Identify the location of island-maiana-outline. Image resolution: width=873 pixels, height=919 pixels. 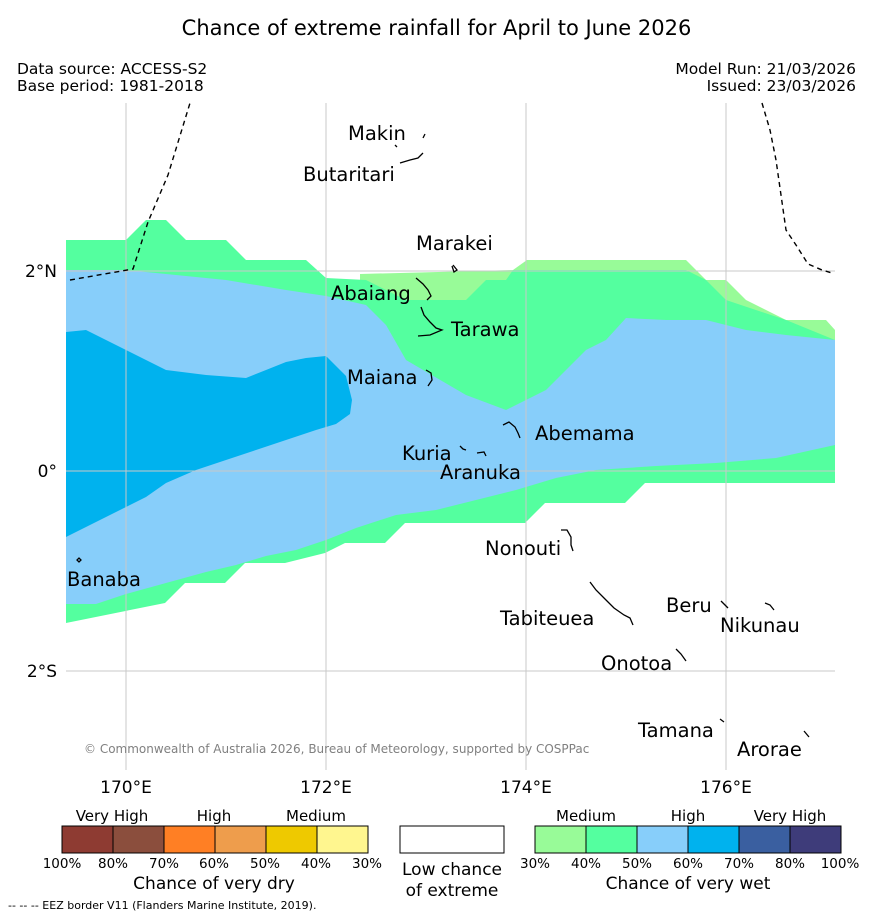
(429, 378).